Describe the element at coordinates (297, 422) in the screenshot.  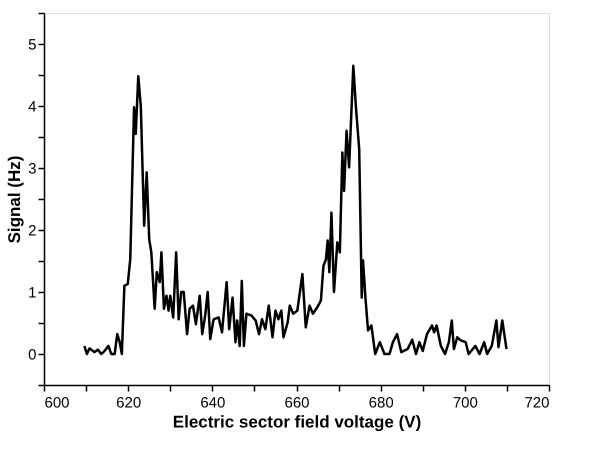
I see `x-axis-title: Electric sector field voltage (V)` at that location.